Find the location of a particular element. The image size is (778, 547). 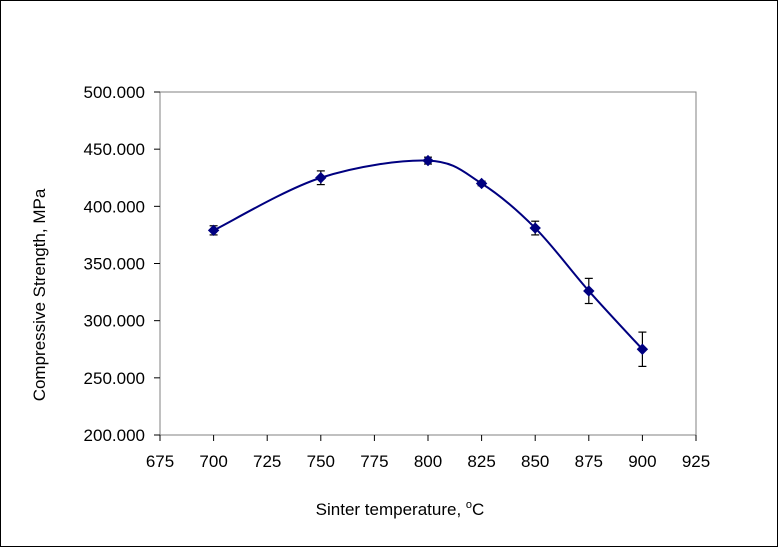

y-axis-title: Compressive Strength, MPa is located at coordinates (39, 294).